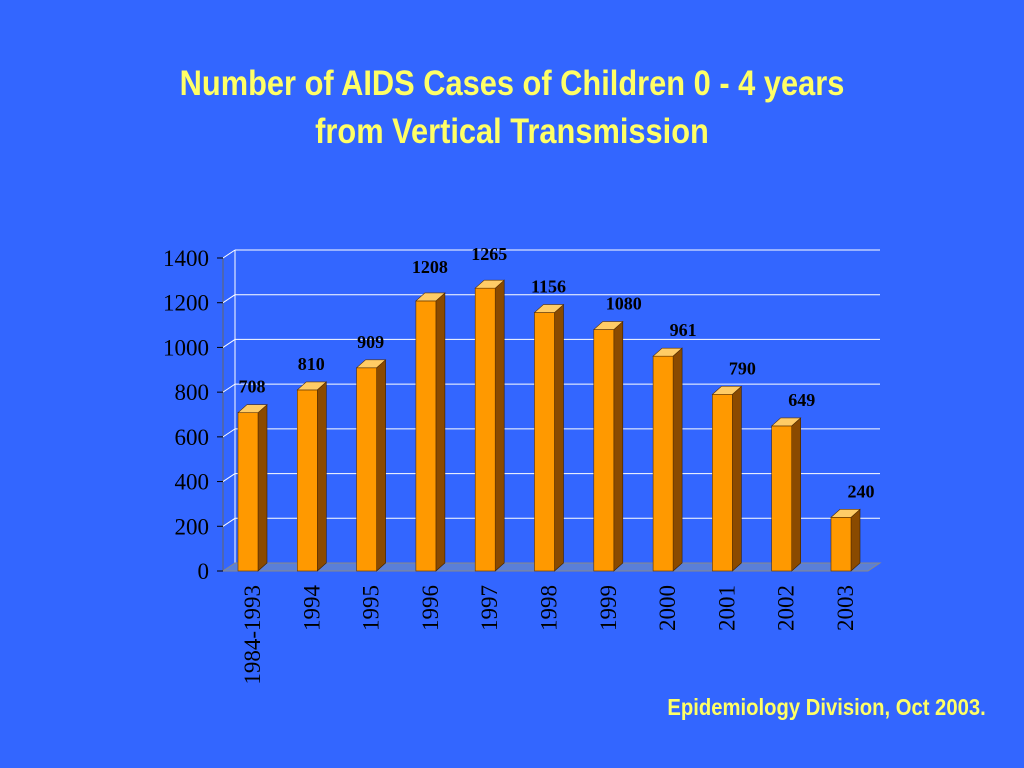  What do you see at coordinates (252, 635) in the screenshot?
I see `x-tick-label: 1984-1993` at bounding box center [252, 635].